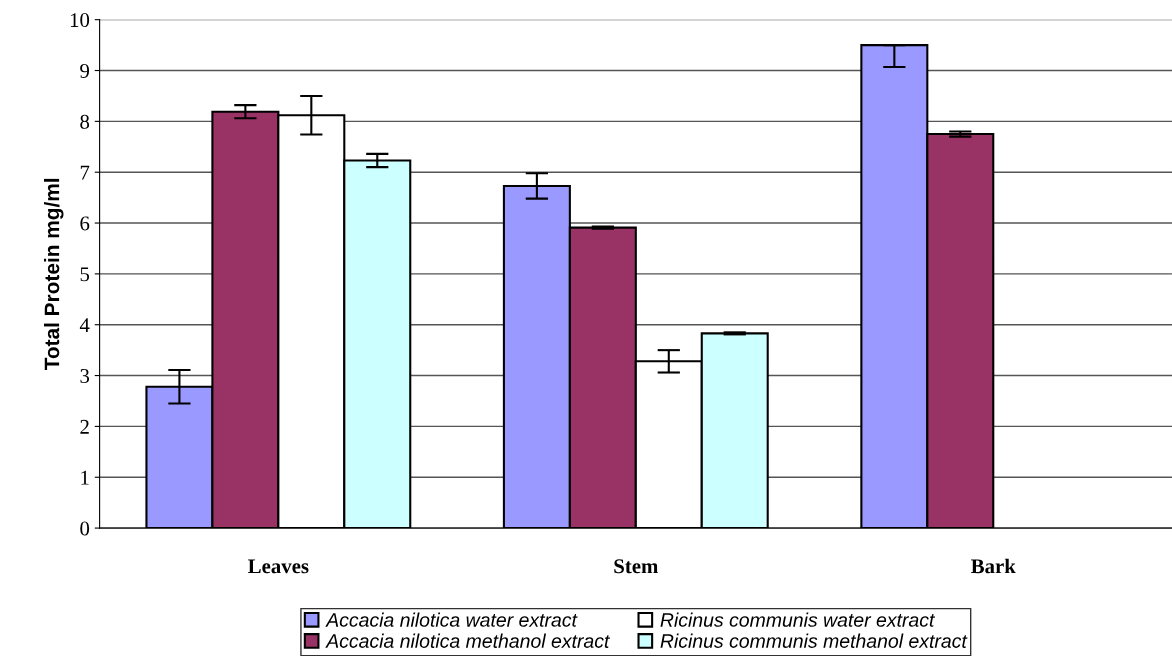  Describe the element at coordinates (636, 566) in the screenshot. I see `x-tick-label: Stem` at that location.